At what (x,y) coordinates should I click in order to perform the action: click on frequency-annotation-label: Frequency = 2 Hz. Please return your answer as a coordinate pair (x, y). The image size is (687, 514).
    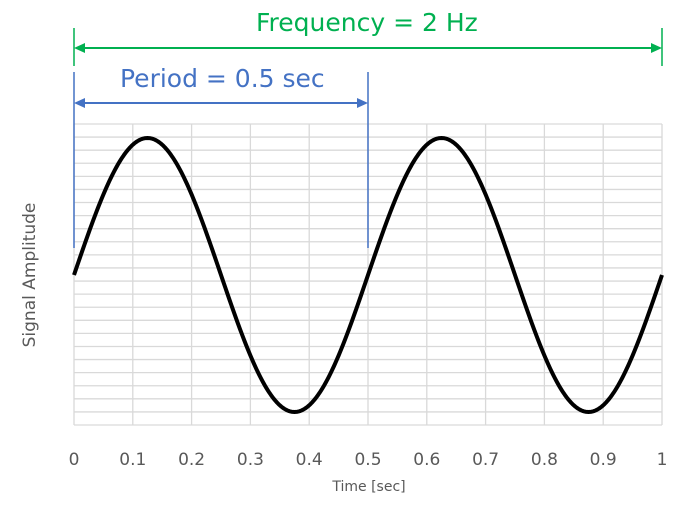
    Looking at the image, I should click on (367, 22).